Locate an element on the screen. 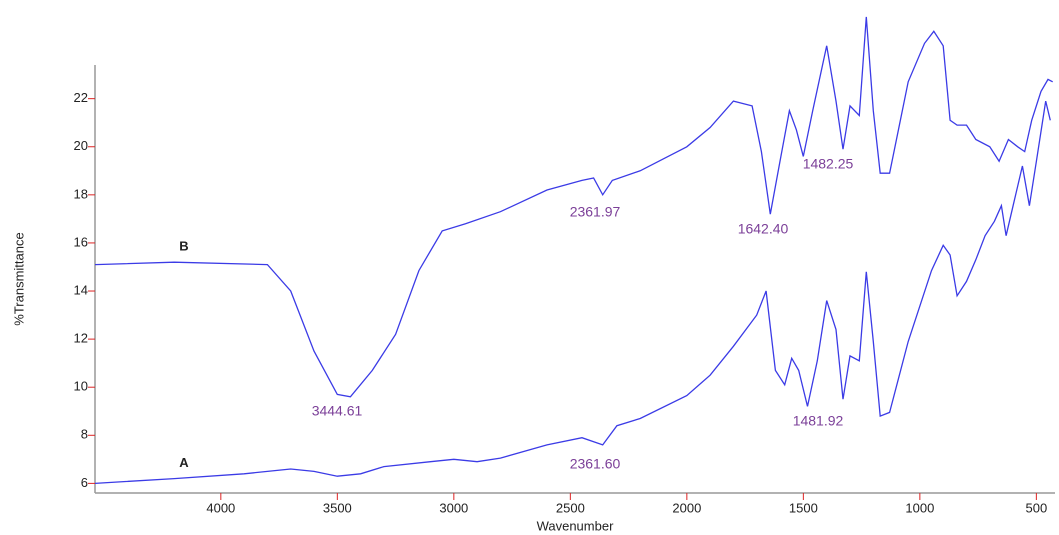 The image size is (1059, 535). peak-annotation: 1642.40 is located at coordinates (763, 229).